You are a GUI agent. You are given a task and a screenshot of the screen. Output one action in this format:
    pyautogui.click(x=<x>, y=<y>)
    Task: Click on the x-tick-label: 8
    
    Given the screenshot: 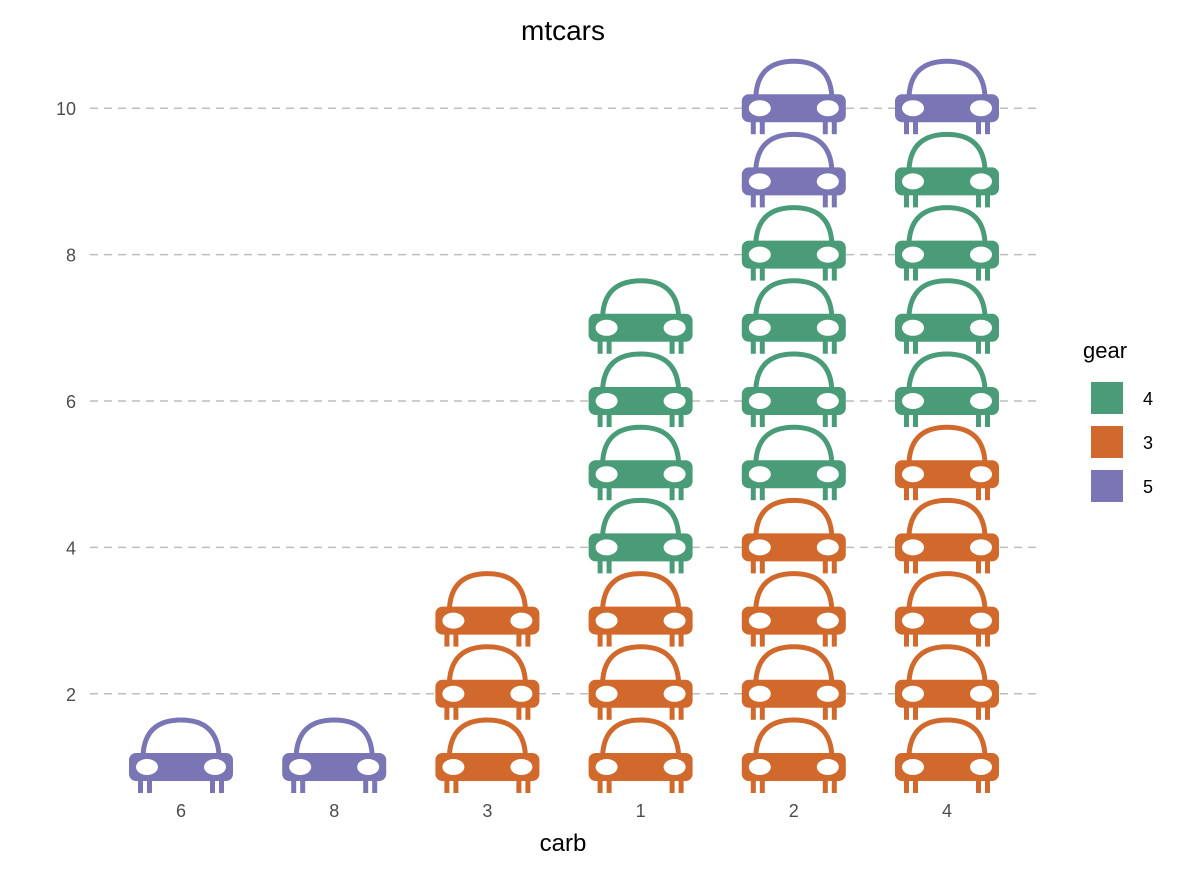 What is the action you would take?
    pyautogui.click(x=334, y=811)
    